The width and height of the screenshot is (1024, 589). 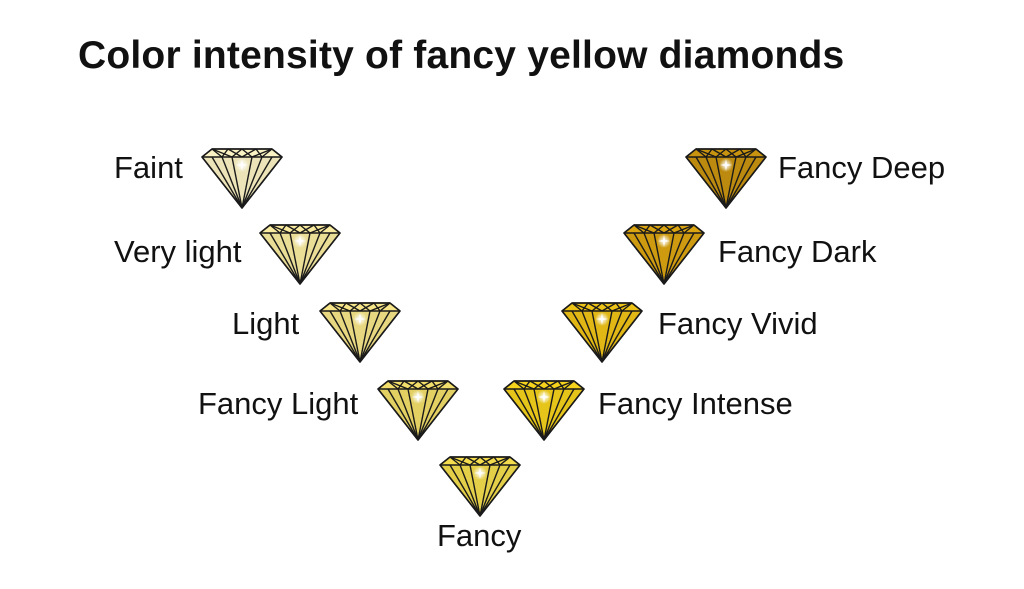 I want to click on grade-label: Fancy Light, so click(x=278, y=403).